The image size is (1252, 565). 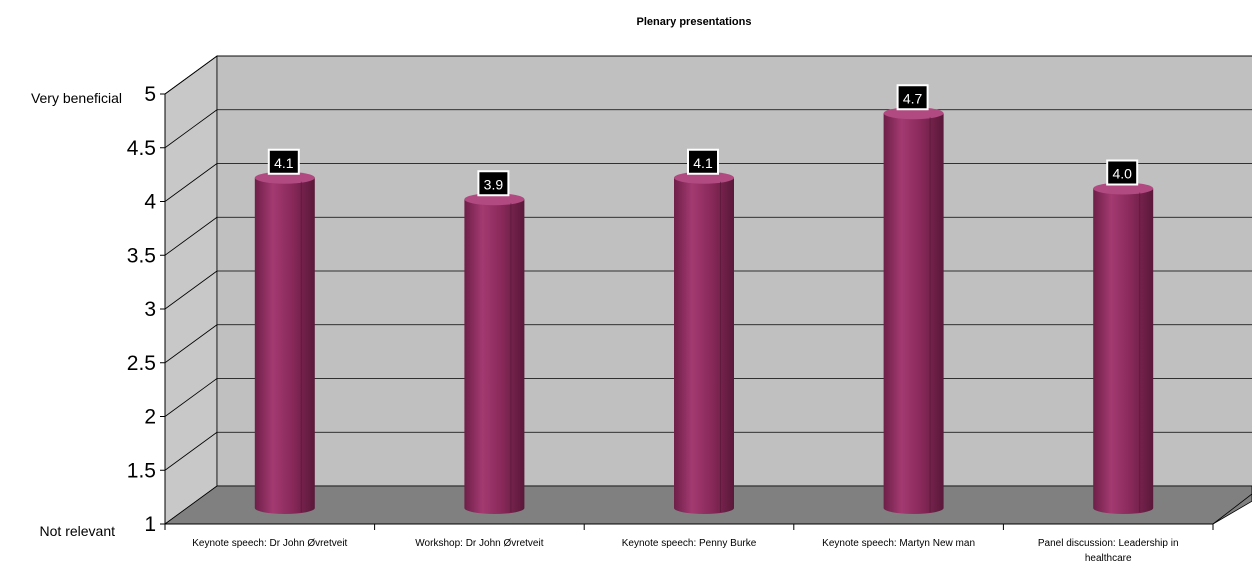 I want to click on x-category-label: Panel discussion: Leadership in, so click(x=1108, y=543).